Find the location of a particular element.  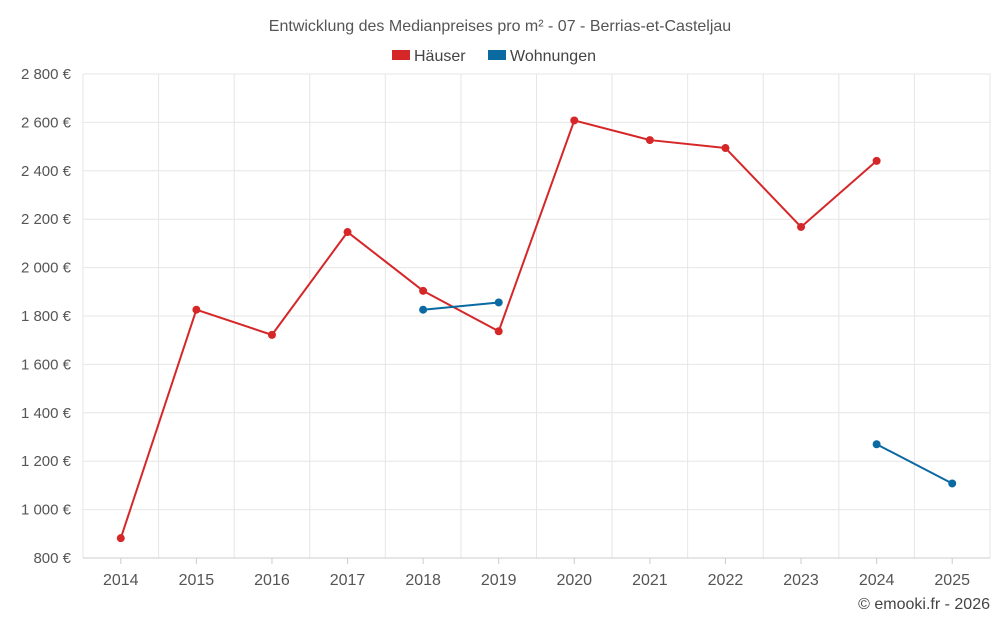

x-tick-label: 2024 is located at coordinates (877, 580).